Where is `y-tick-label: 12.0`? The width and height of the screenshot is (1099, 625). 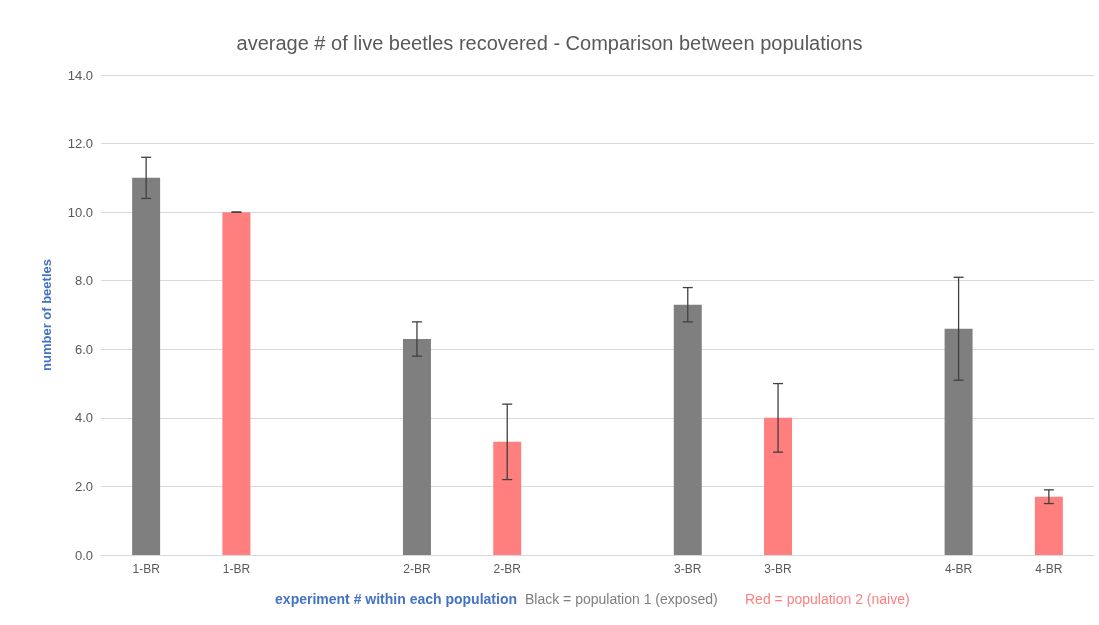
y-tick-label: 12.0 is located at coordinates (80, 144).